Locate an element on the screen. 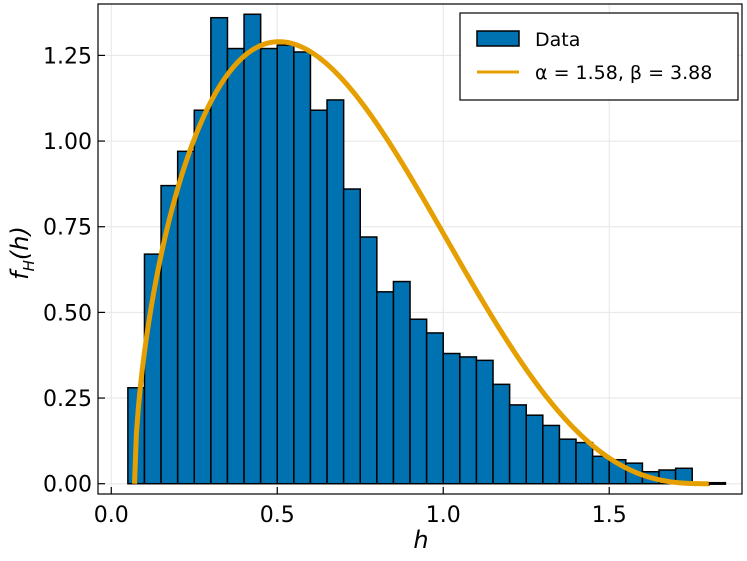  x-tick-label: 0.5 is located at coordinates (277, 515).